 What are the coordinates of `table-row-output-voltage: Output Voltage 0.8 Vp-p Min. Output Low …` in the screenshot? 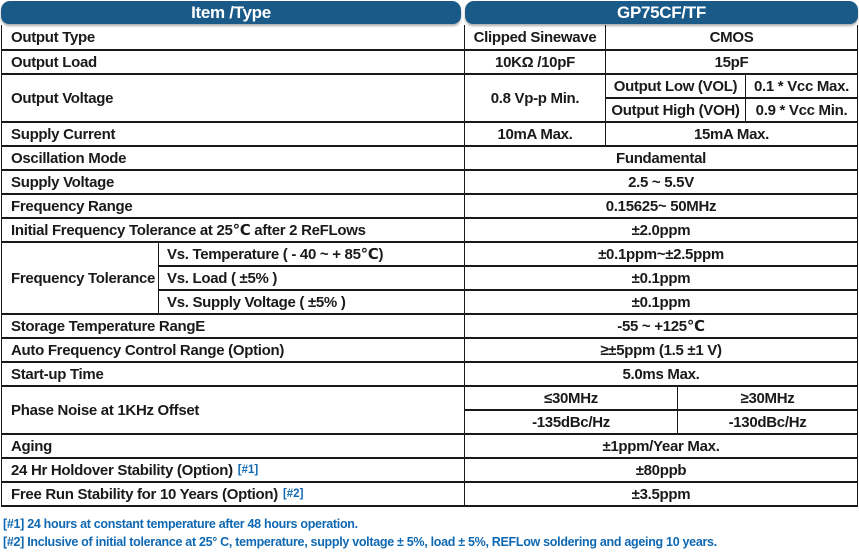 It's located at (429, 97).